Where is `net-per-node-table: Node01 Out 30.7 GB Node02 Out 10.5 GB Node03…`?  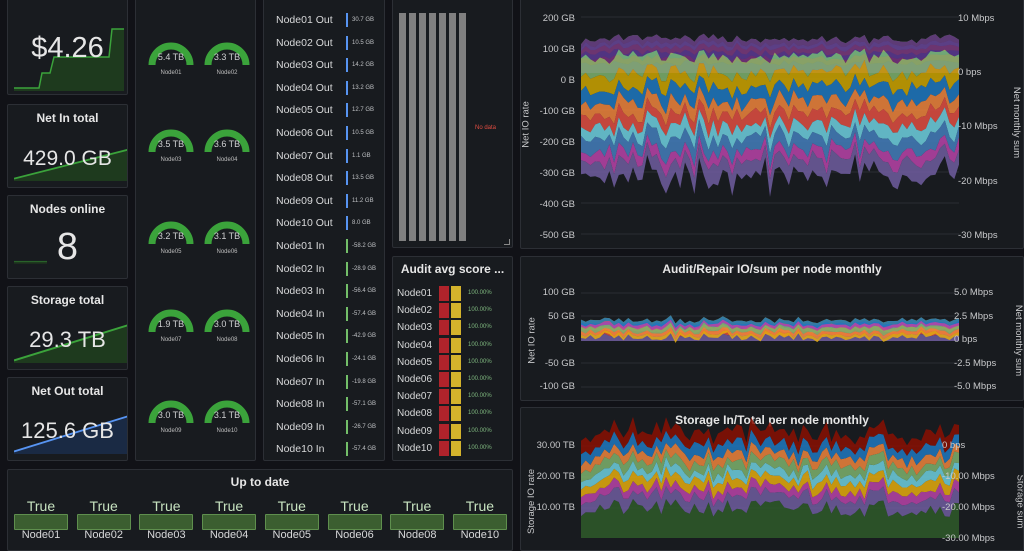
net-per-node-table: Node01 Out 30.7 GB Node02 Out 10.5 GB Node03… is located at coordinates (324, 230).